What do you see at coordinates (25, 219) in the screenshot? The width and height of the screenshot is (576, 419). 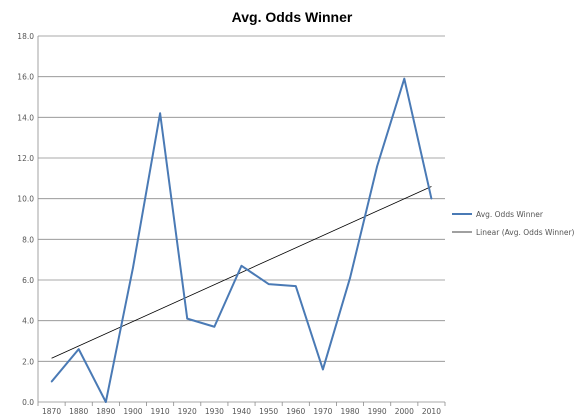 I see `y-axis-tick-labels: 0.0 2.0 4.0 6.0 8.0 10.0 12.0 14.0 16.0 18.0` at bounding box center [25, 219].